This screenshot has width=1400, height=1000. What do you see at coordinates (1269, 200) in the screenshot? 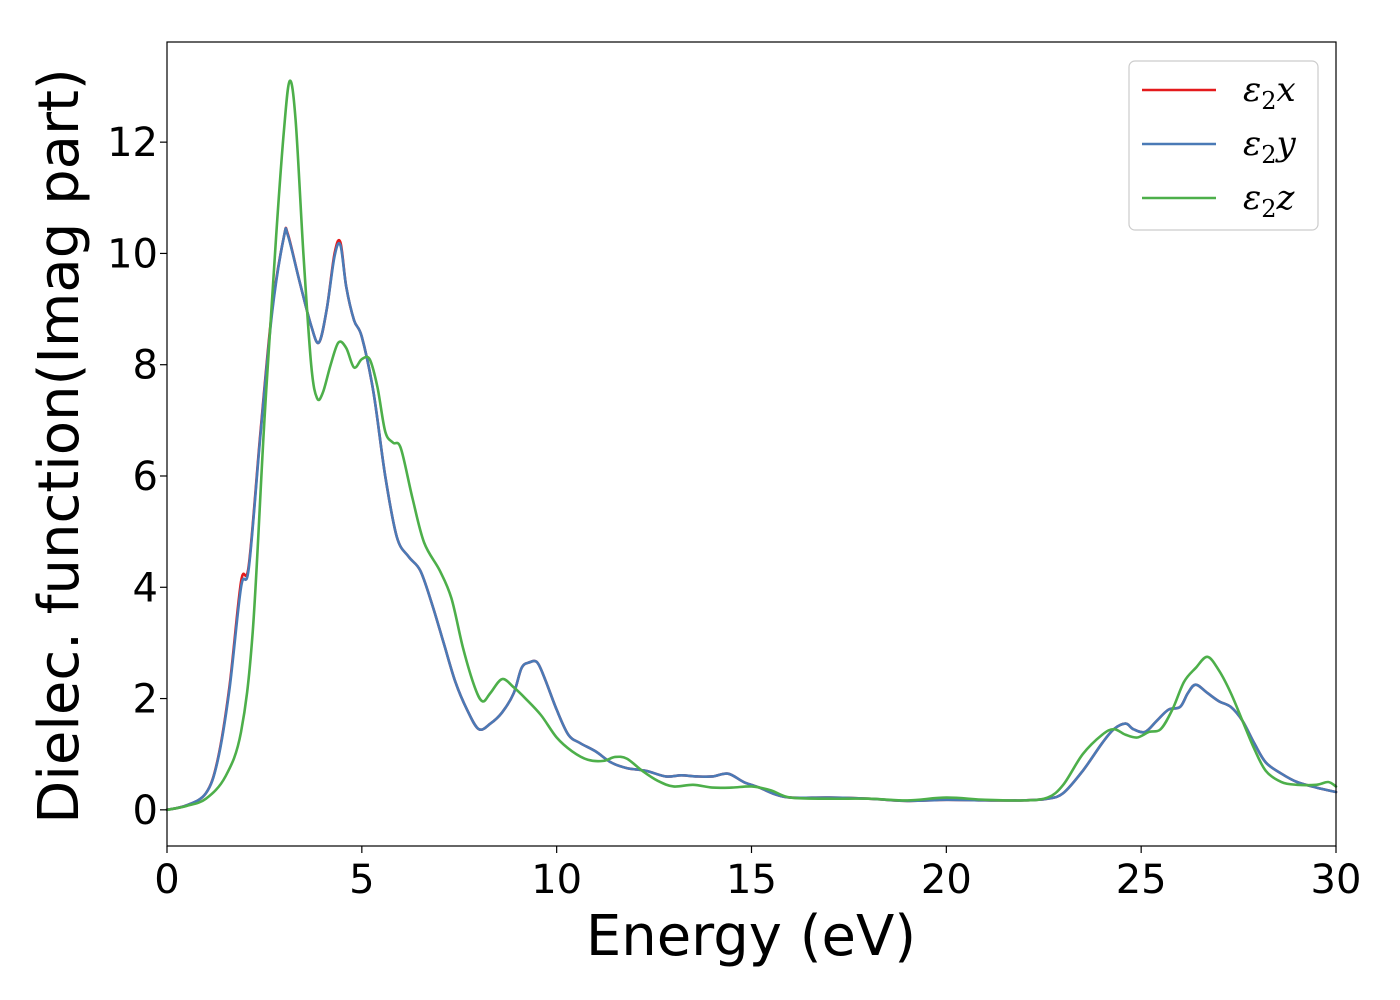
I see `legend-label-z: ε2z` at bounding box center [1269, 200].